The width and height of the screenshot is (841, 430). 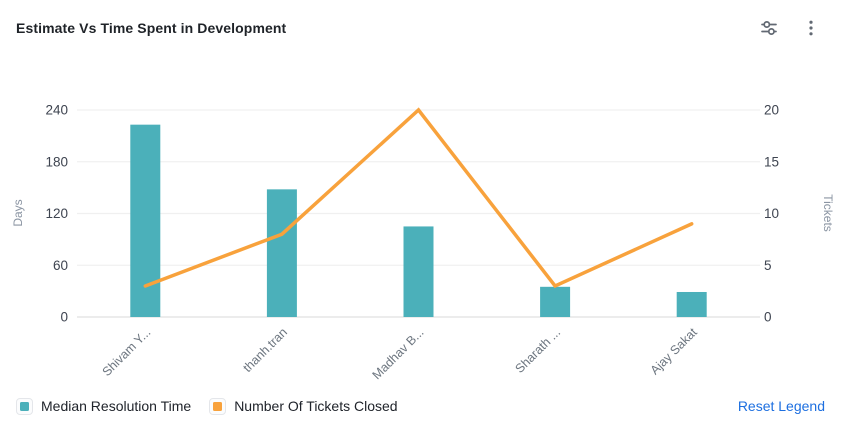 What do you see at coordinates (674, 351) in the screenshot?
I see `category-label-4: Ajay Sakat` at bounding box center [674, 351].